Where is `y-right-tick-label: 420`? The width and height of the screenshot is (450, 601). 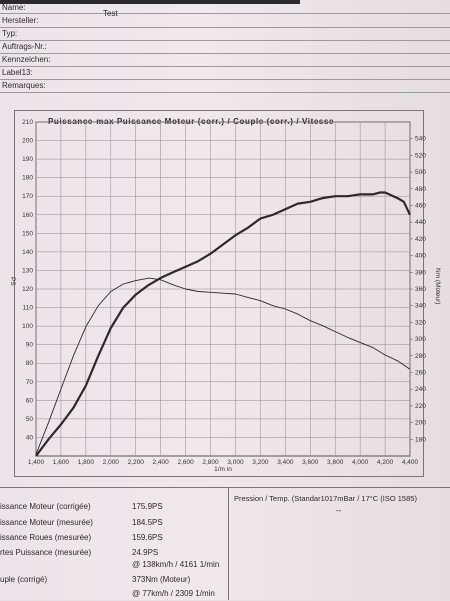
y-right-tick-label: 420 is located at coordinates (420, 239).